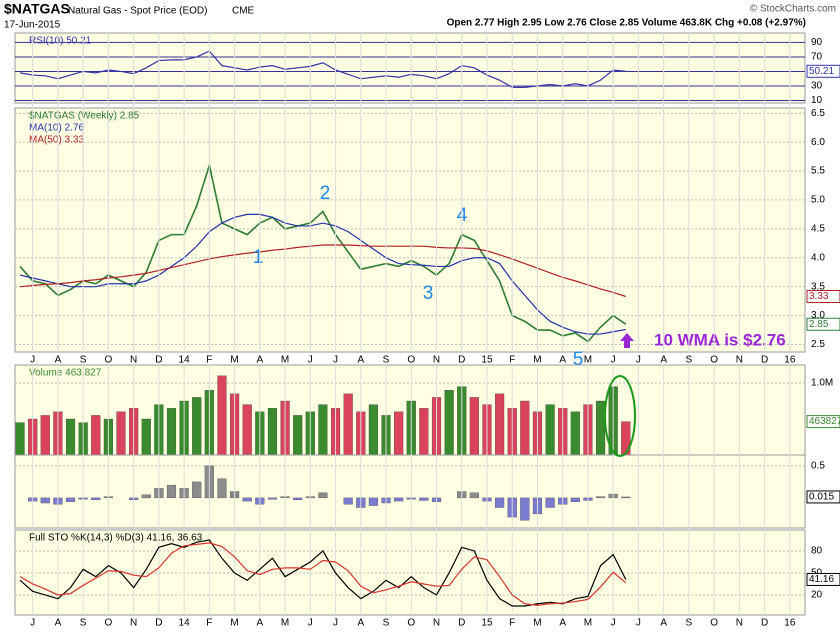  What do you see at coordinates (818, 200) in the screenshot?
I see `y-tick-label: 5.0` at bounding box center [818, 200].